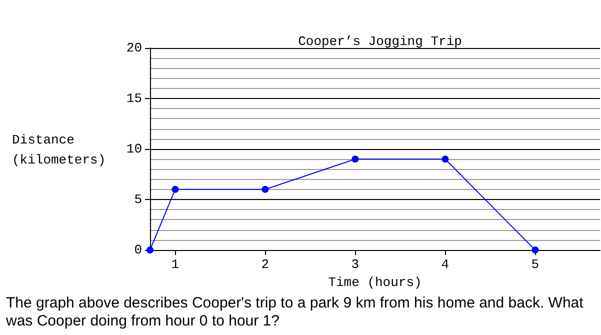  What do you see at coordinates (138, 250) in the screenshot?
I see `y-tick-label: 0` at bounding box center [138, 250].